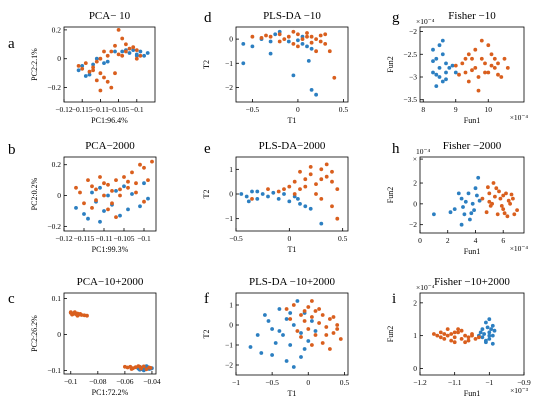 The width and height of the screenshot is (550, 410). What do you see at coordinates (472, 282) in the screenshot?
I see `panel-title: Fisher −10+2000` at bounding box center [472, 282].